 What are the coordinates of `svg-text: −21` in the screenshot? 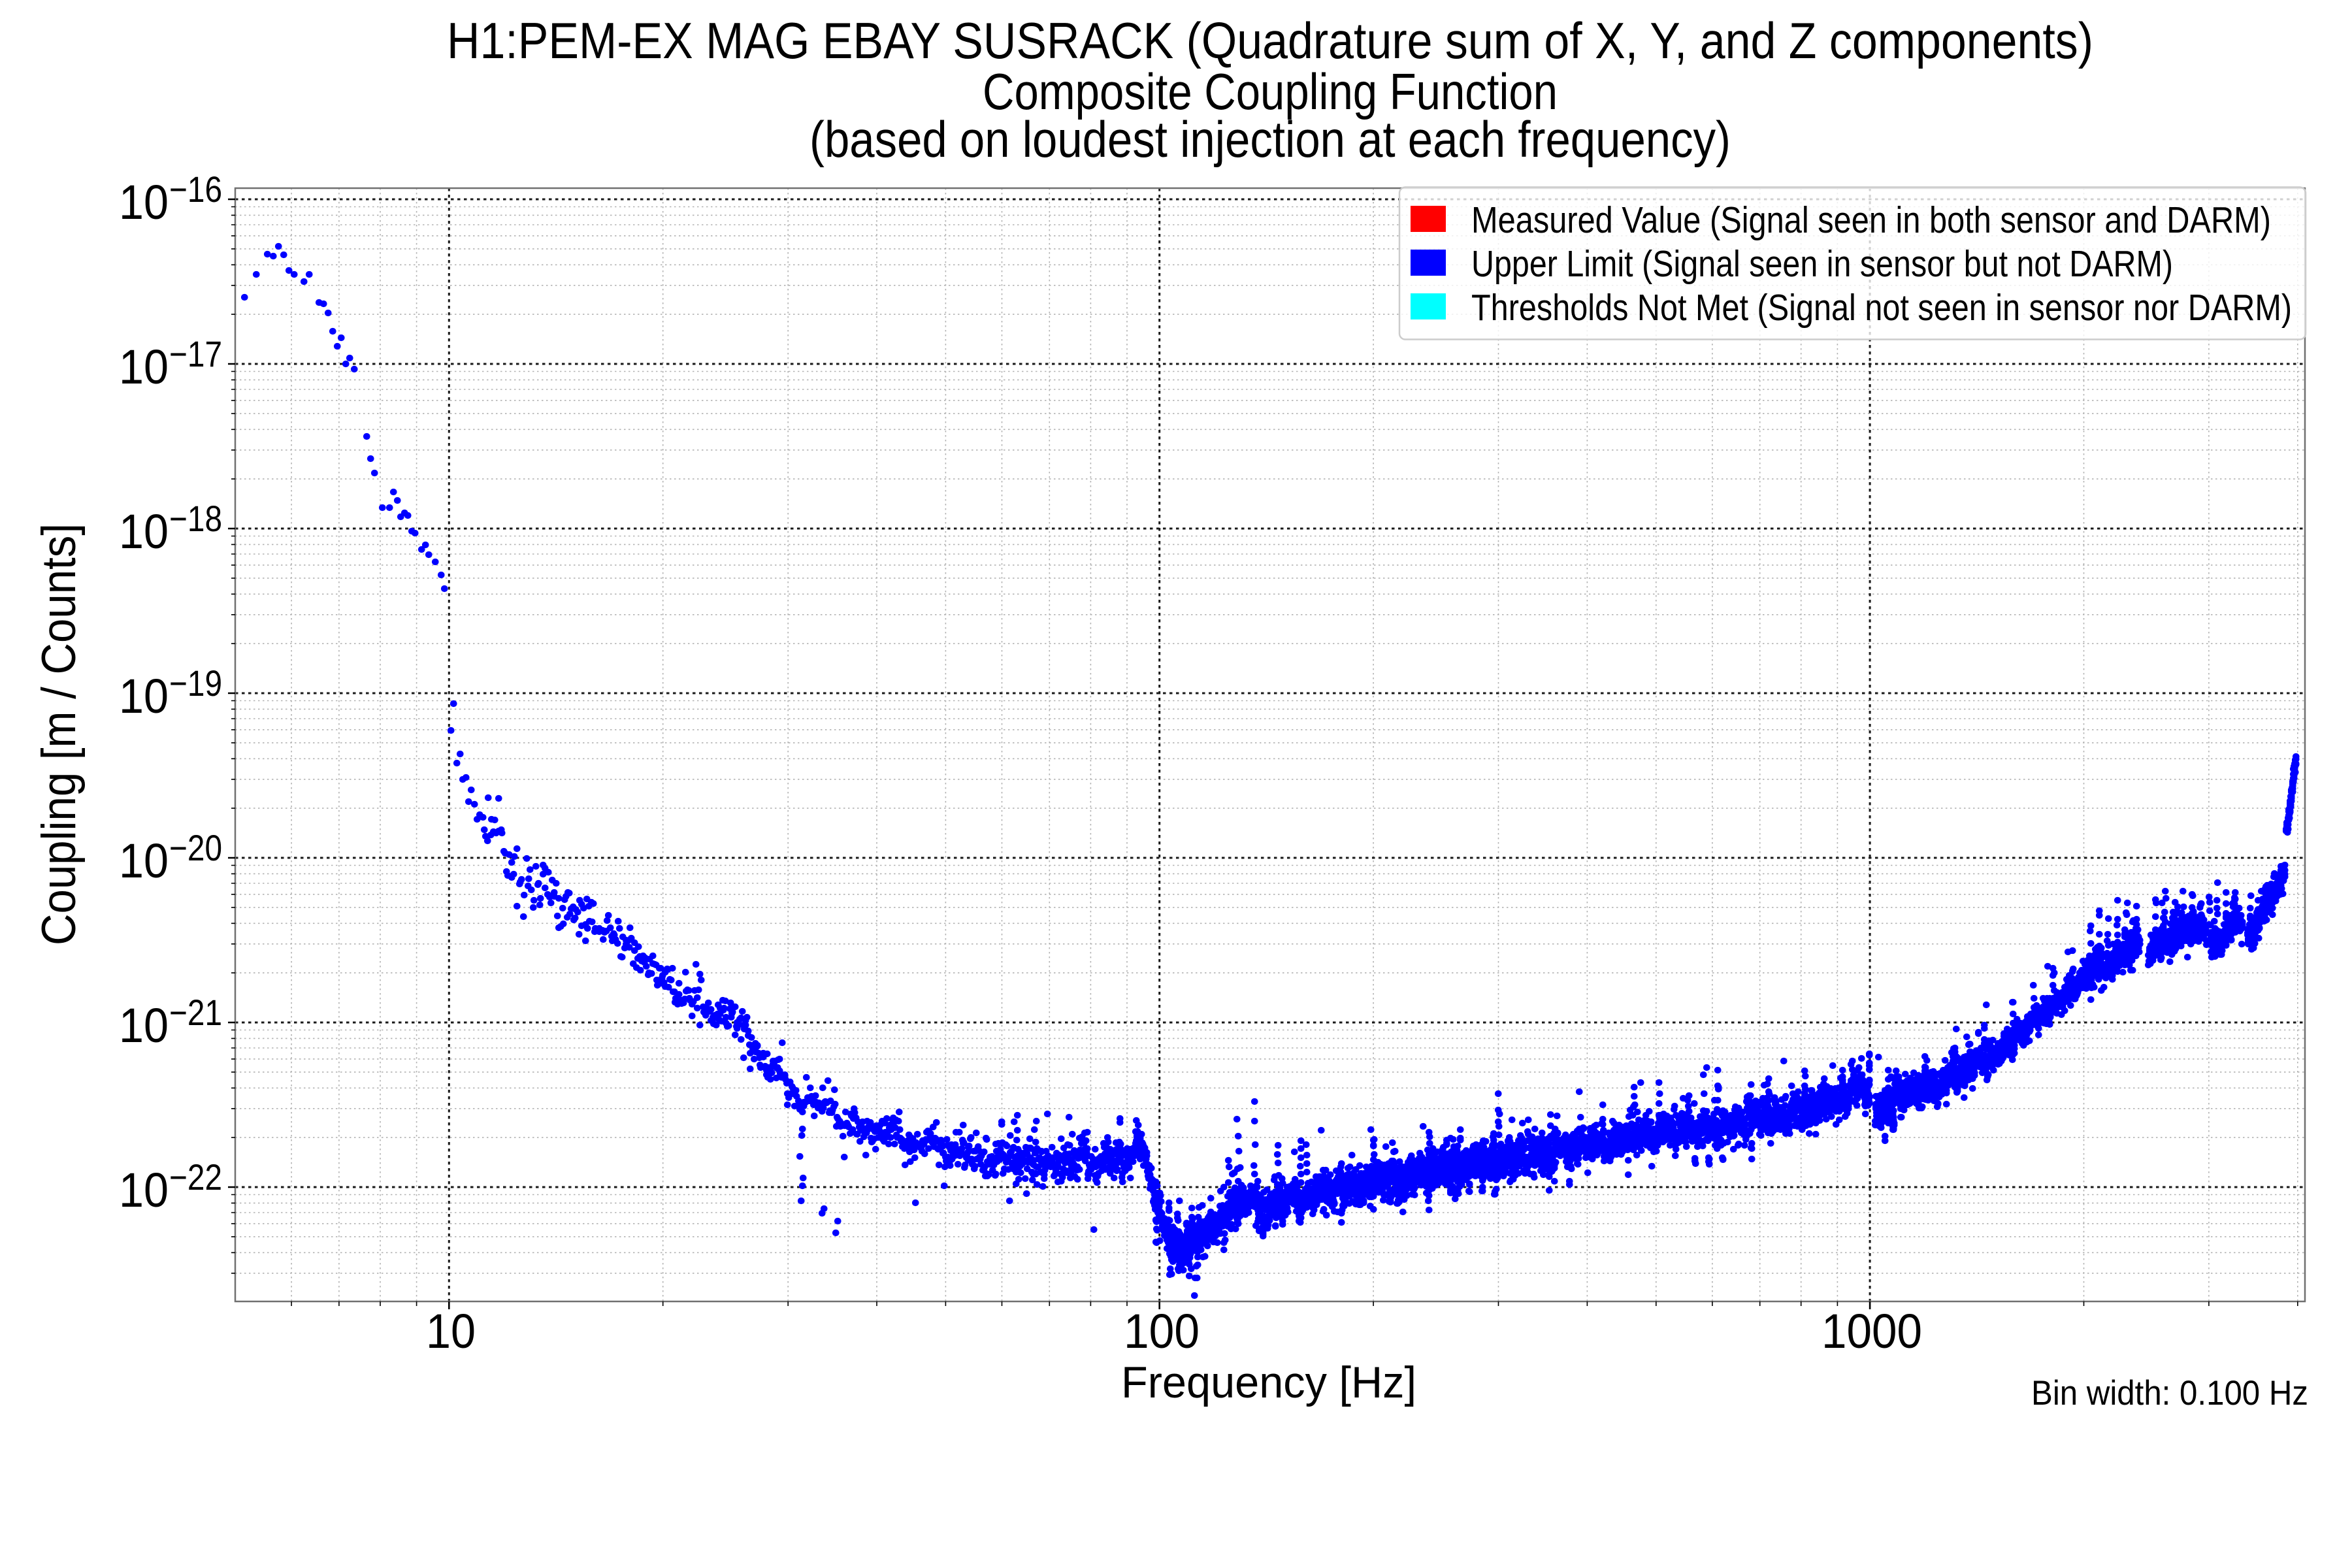 It's located at (195, 1012).